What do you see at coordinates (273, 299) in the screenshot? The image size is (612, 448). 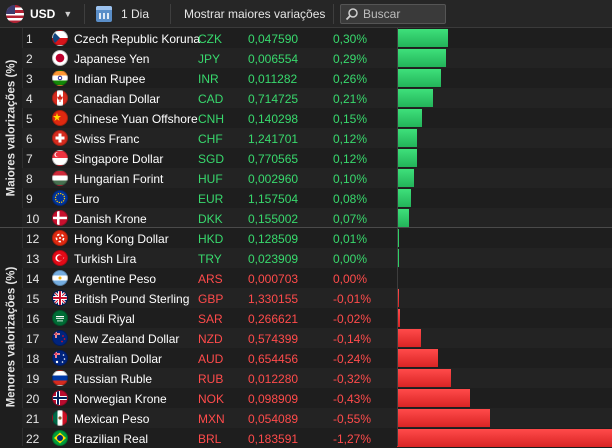 I see `currency-price: 1,330155` at bounding box center [273, 299].